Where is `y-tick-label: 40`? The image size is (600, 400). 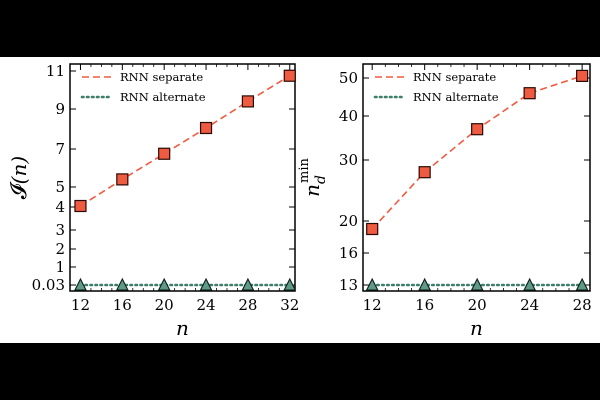
y-tick-label: 40 is located at coordinates (348, 116).